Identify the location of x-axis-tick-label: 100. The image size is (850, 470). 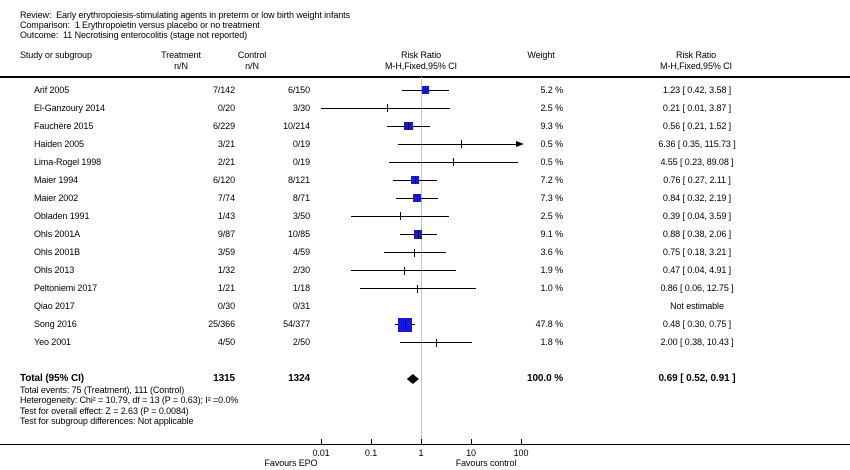
(521, 453).